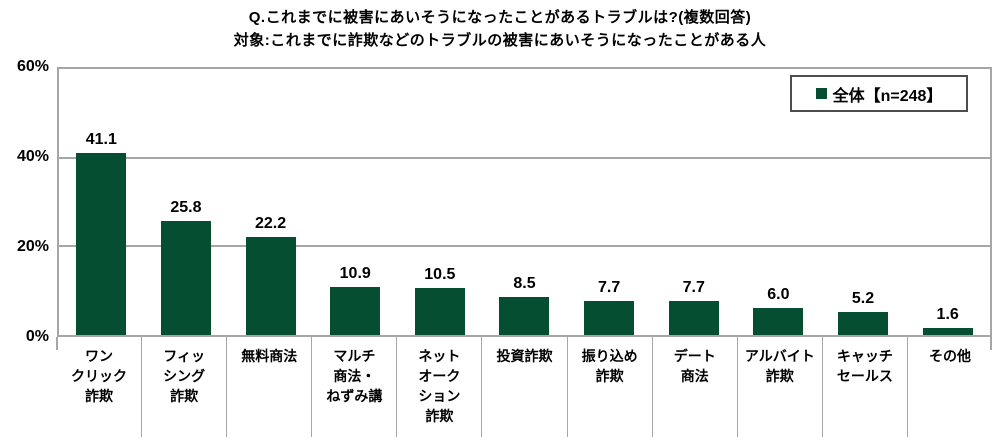 The width and height of the screenshot is (1000, 445). What do you see at coordinates (32, 156) in the screenshot?
I see `y-axis-tick-label: 40%` at bounding box center [32, 156].